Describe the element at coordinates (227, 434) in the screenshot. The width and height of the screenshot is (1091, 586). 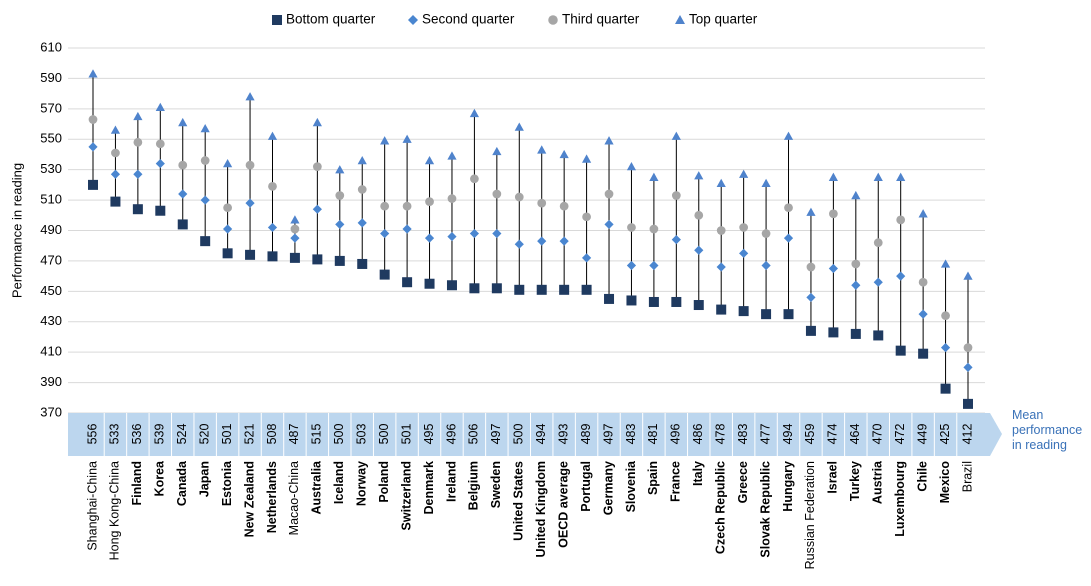
I see `mean-value: 501` at that location.